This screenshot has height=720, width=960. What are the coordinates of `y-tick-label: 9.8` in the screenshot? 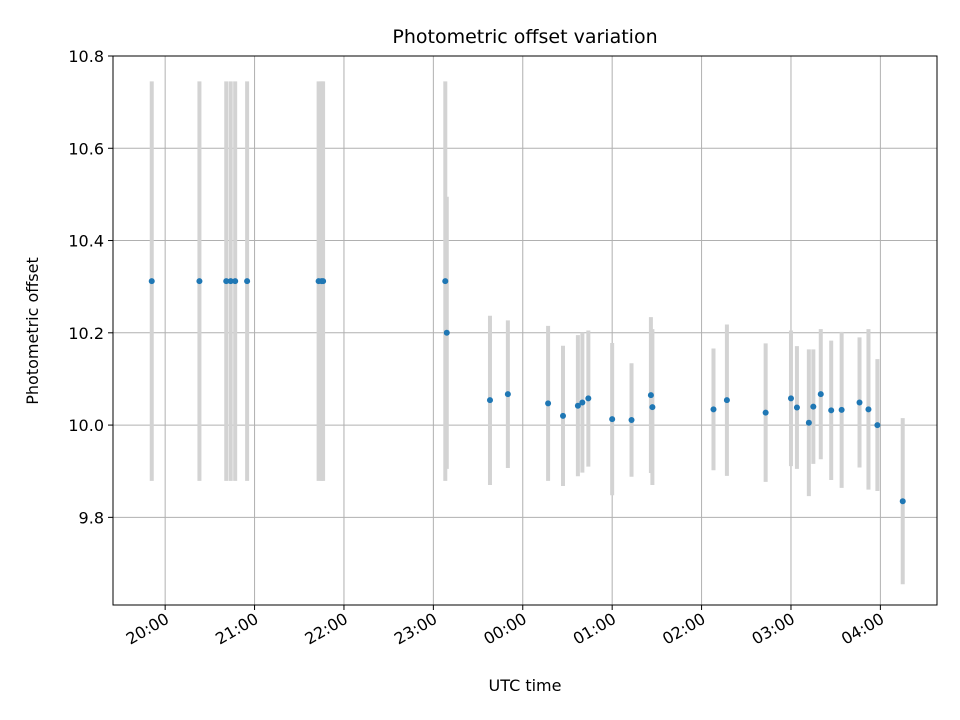 It's located at (91, 517).